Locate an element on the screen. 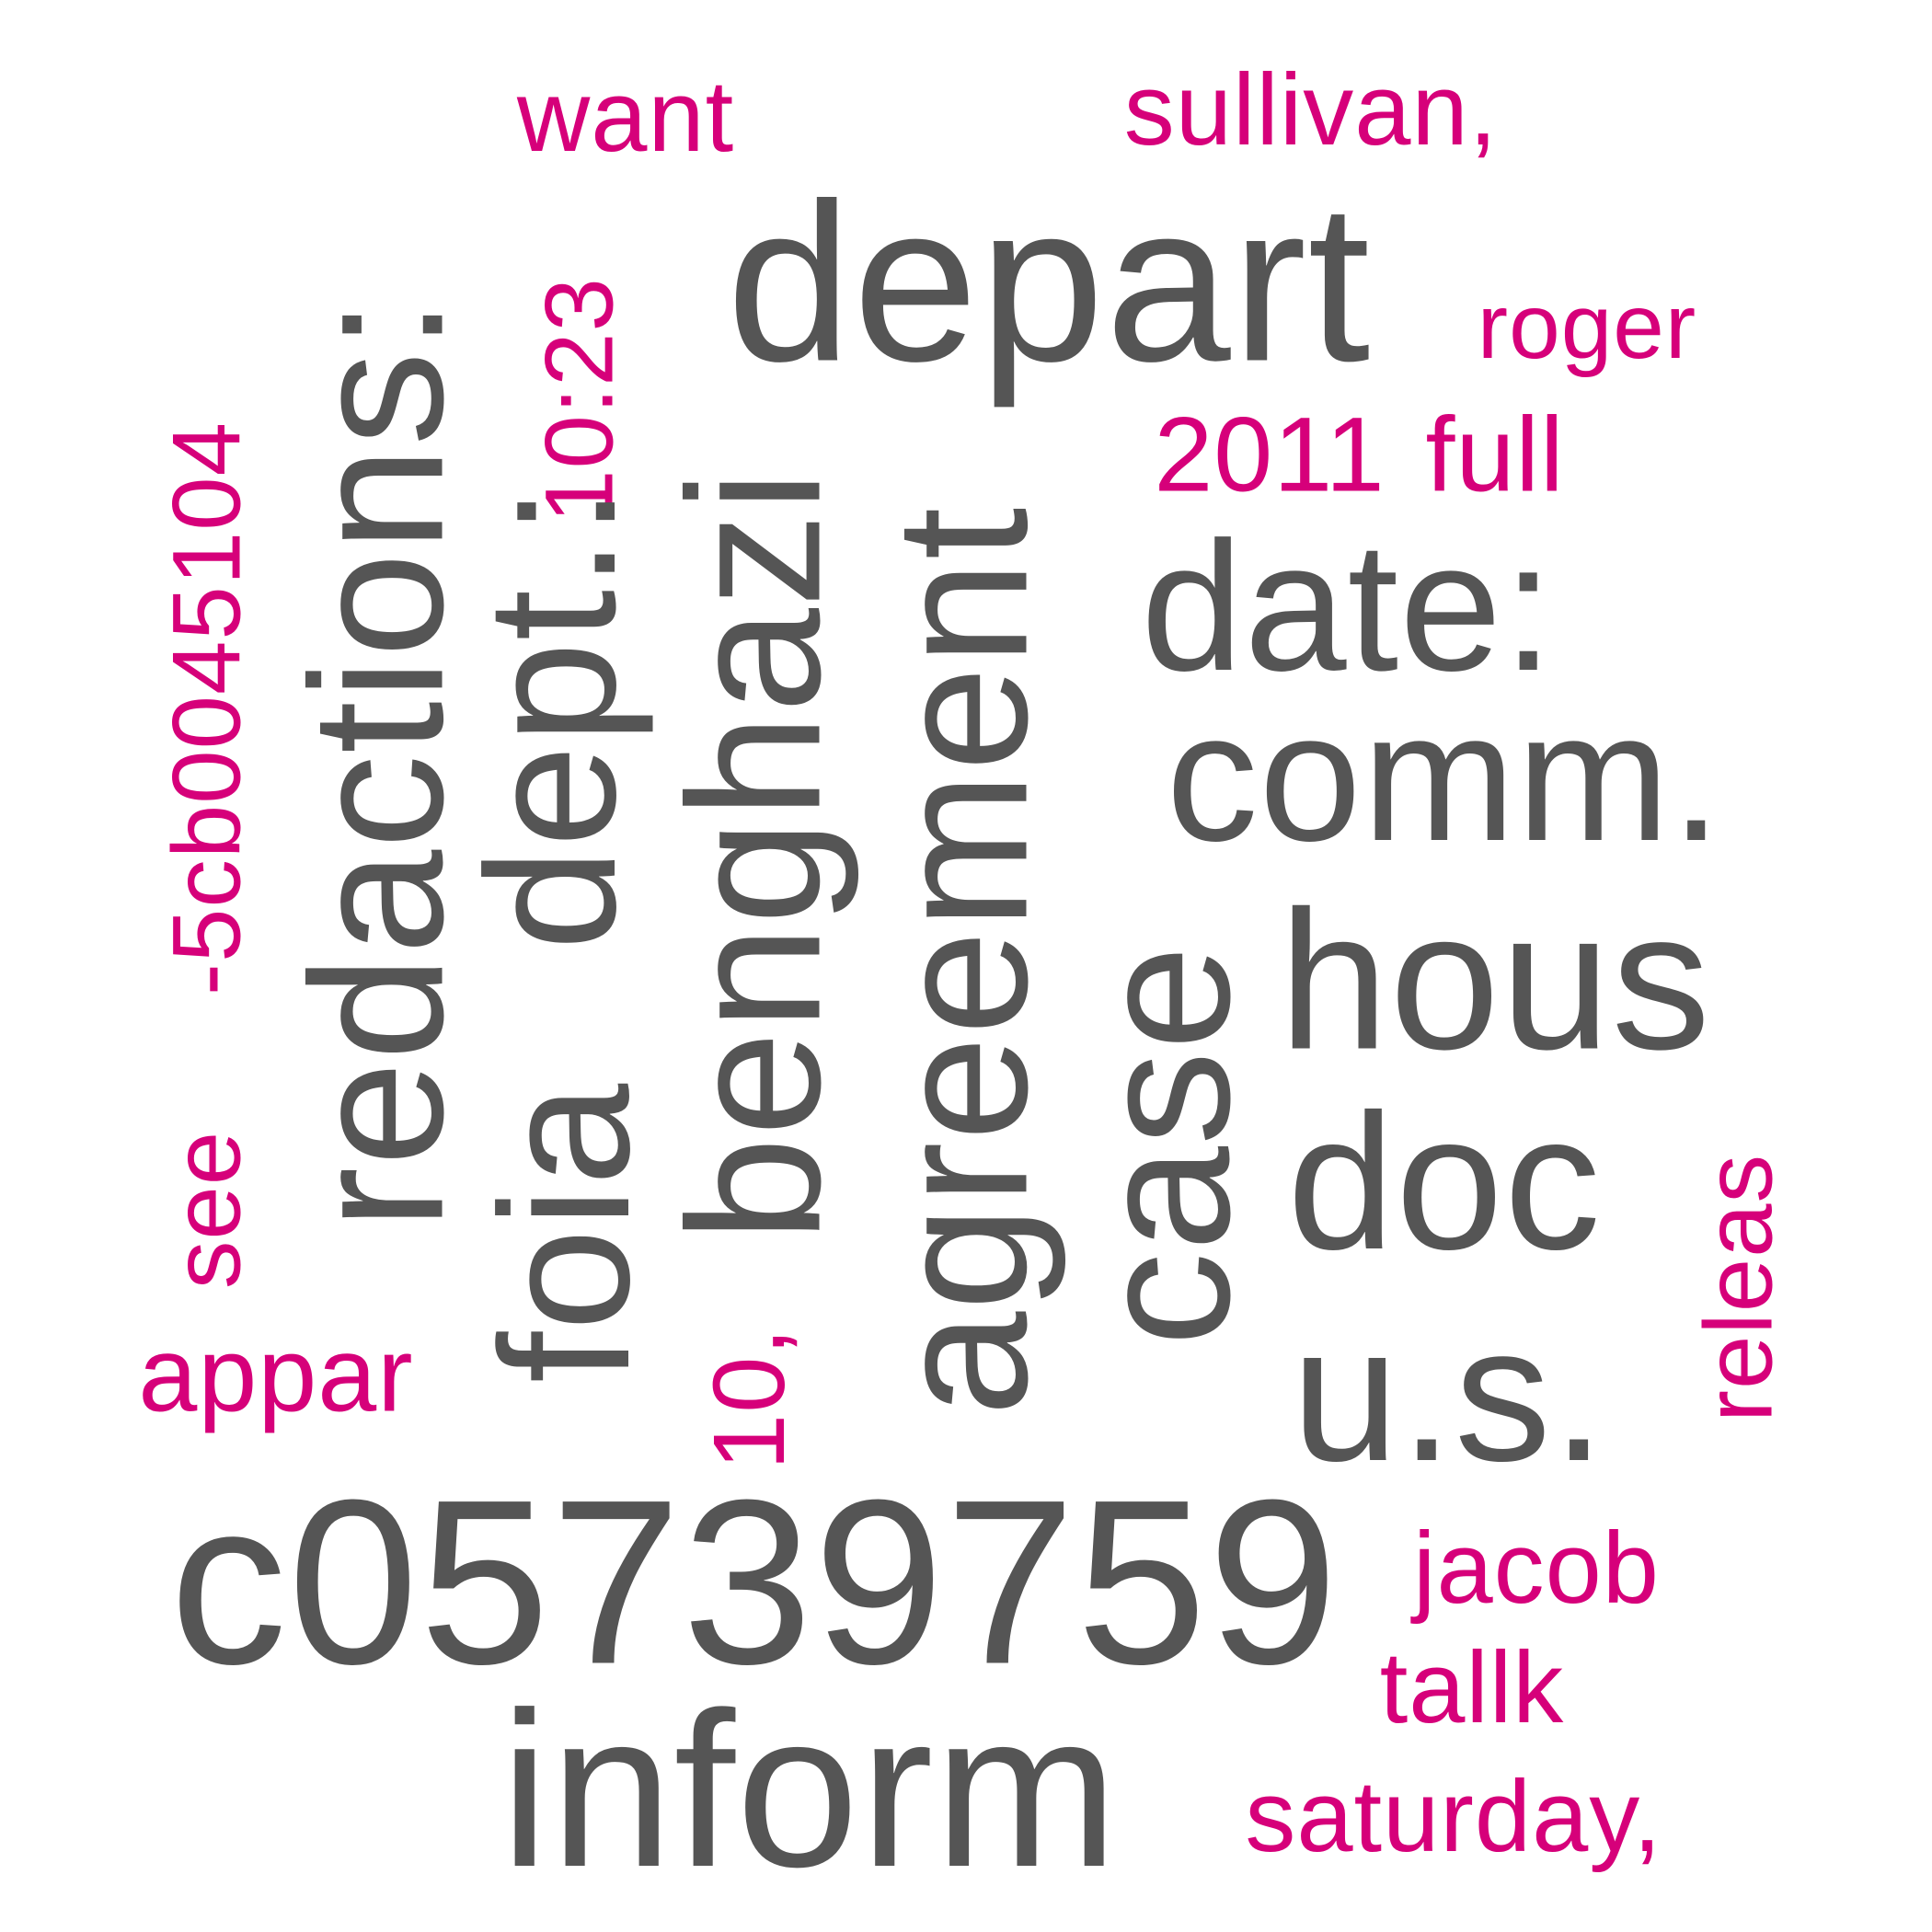 This screenshot has height=1932, width=1932. word-saturday: saturday, is located at coordinates (1453, 1816).